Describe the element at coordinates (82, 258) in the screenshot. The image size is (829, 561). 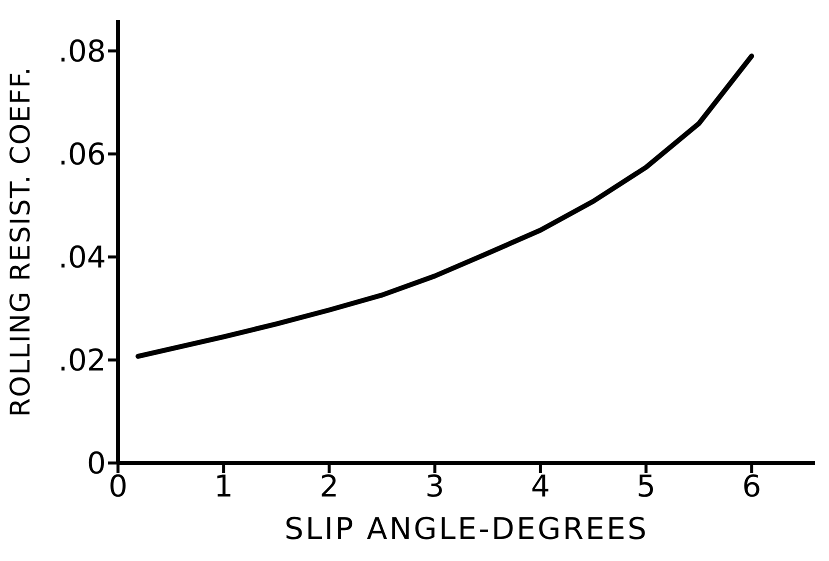
I see `y-tick-label: .04` at that location.